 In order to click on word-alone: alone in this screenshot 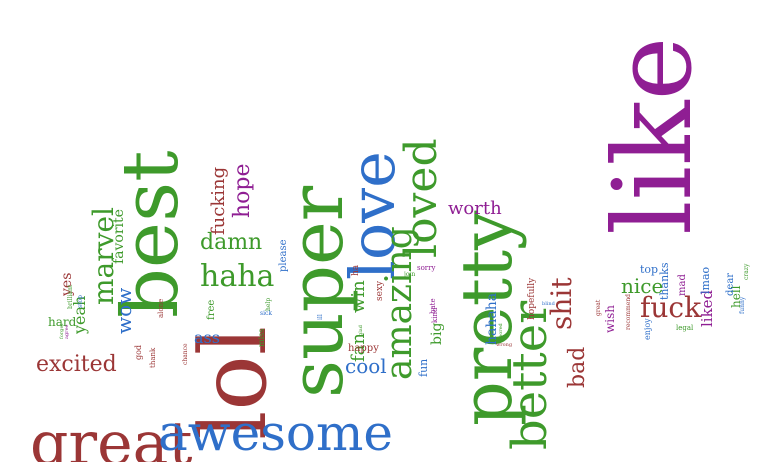, I will do `click(161, 308)`.